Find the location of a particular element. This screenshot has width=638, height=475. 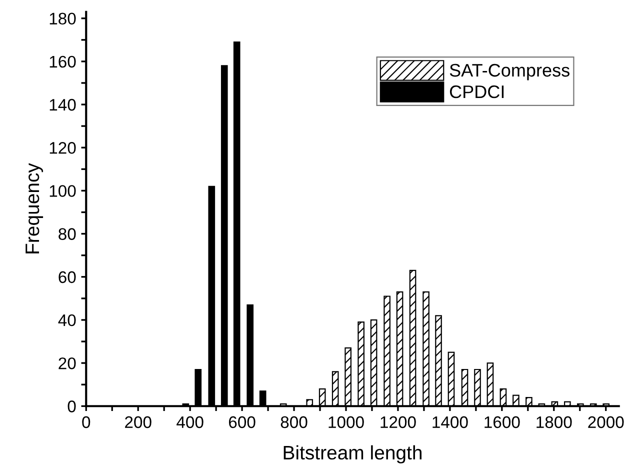

y-axis-title: Frequency is located at coordinates (35, 208).